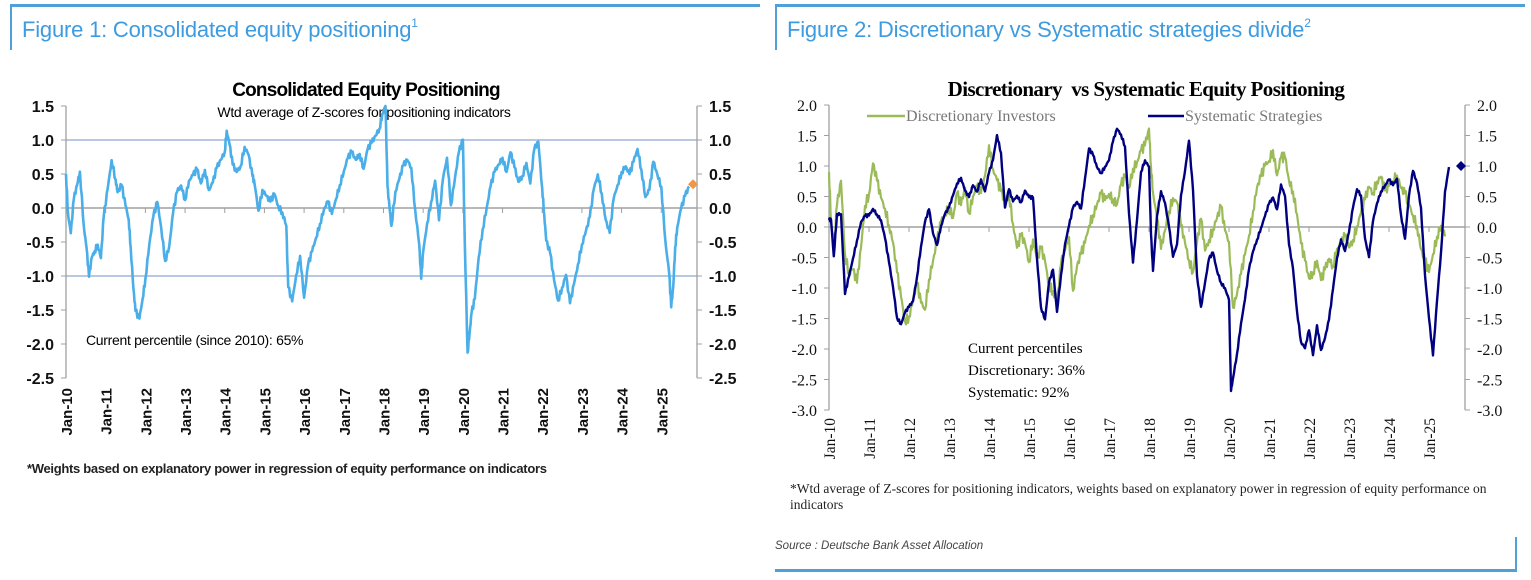  I want to click on figure-2-footnote-marker: 2, so click(1307, 23).